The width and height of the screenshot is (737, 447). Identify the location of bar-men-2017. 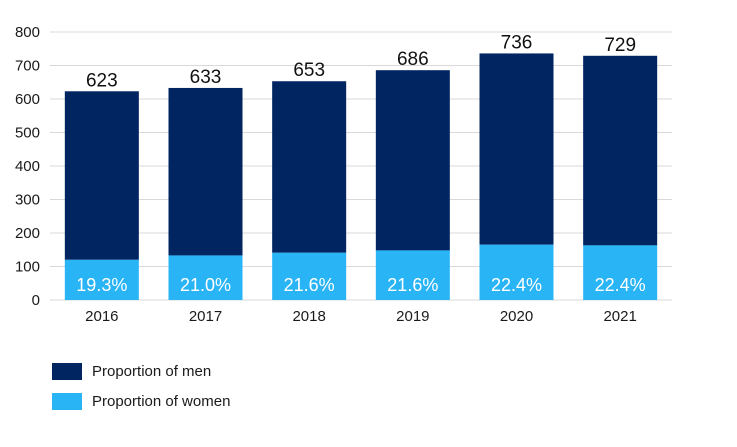
(205, 171).